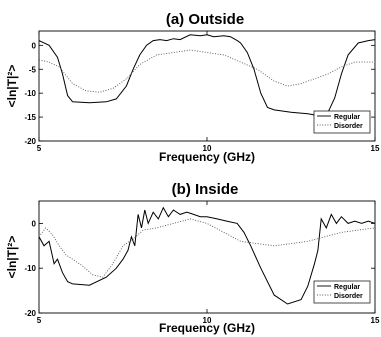 This screenshot has width=381, height=337. What do you see at coordinates (205, 189) in the screenshot?
I see `chart-title: (b) Inside` at bounding box center [205, 189].